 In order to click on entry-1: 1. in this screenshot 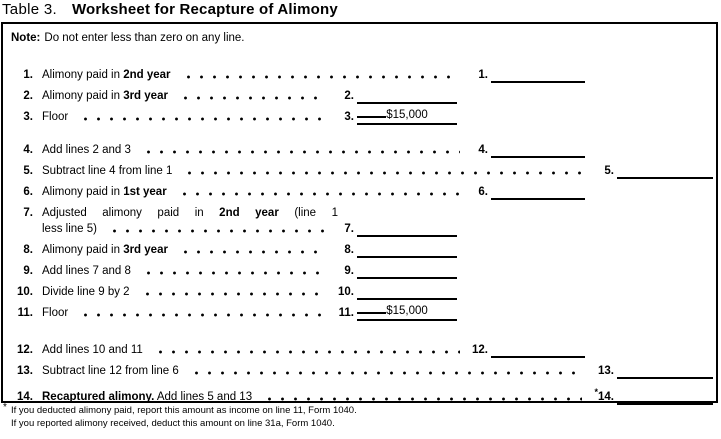, I will do `click(525, 75)`.